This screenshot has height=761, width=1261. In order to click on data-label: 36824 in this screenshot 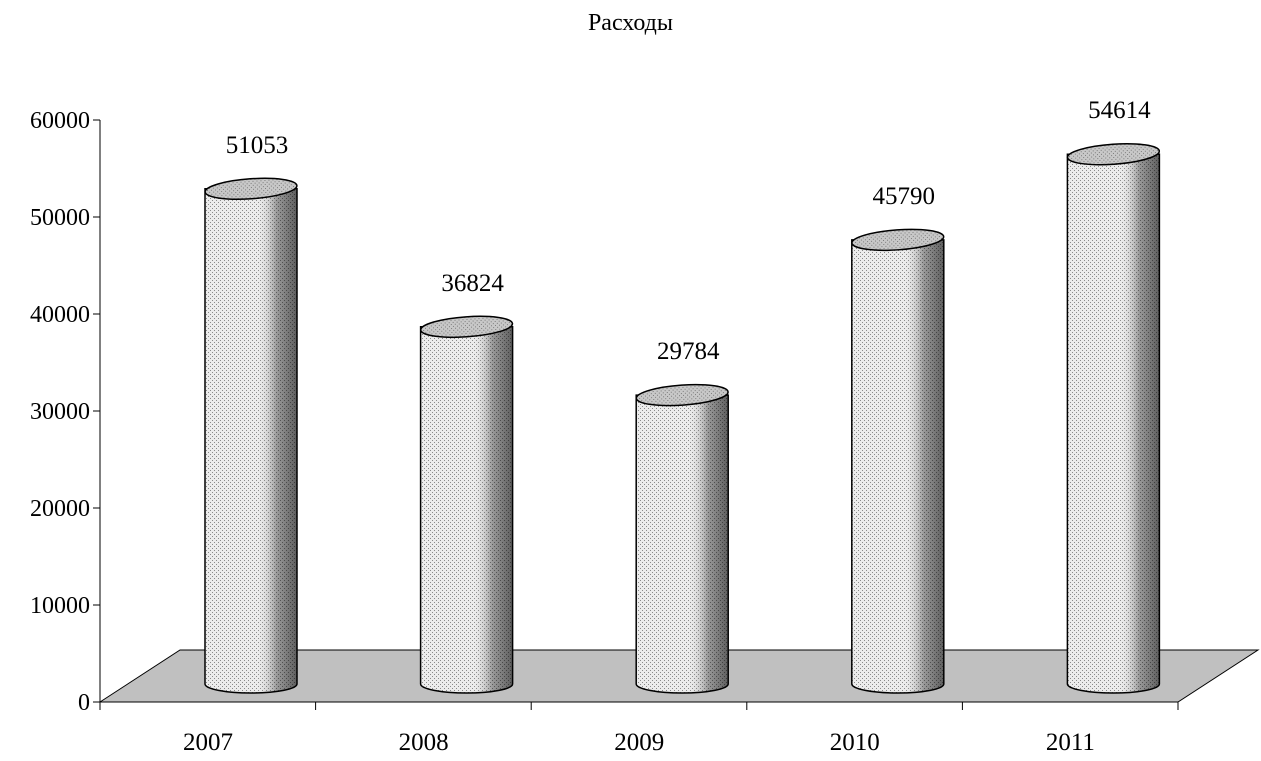, I will do `click(472, 283)`.